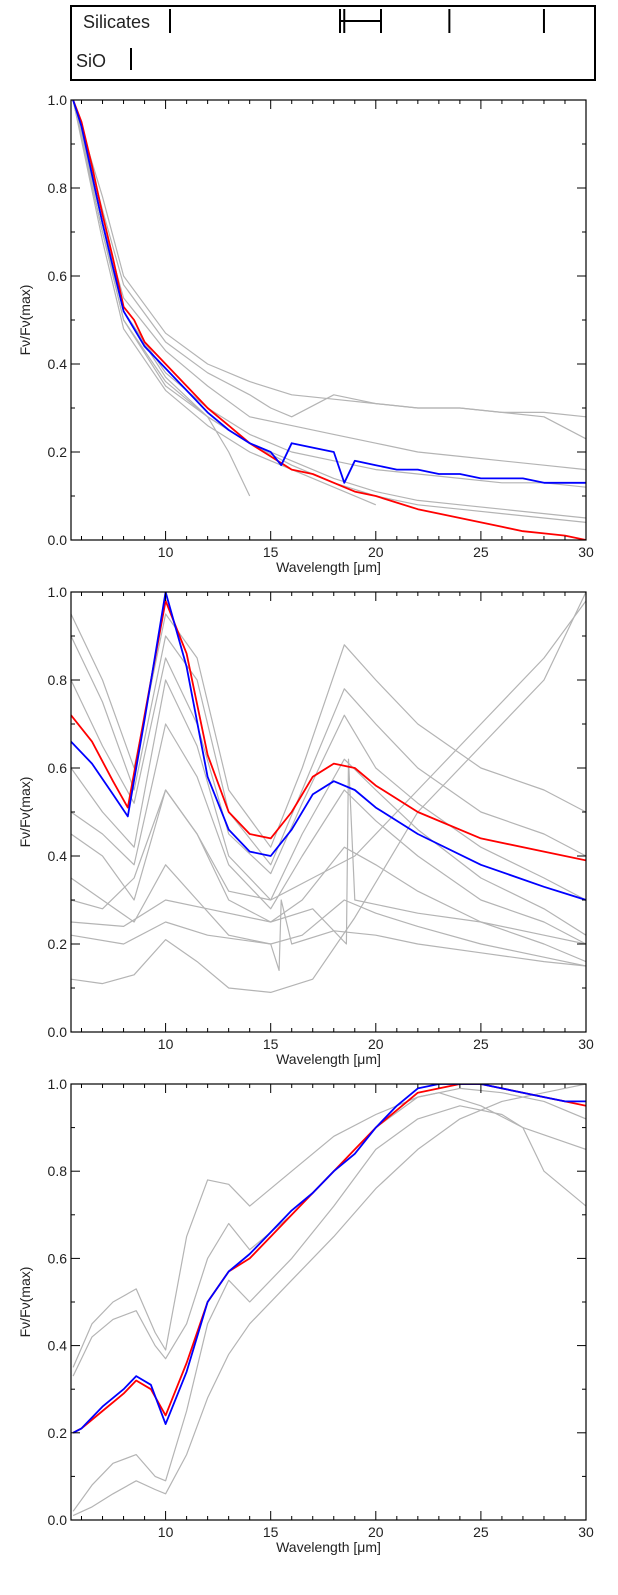  Describe the element at coordinates (166, 552) in the screenshot. I see `x-tick-label-1-0: 10` at that location.